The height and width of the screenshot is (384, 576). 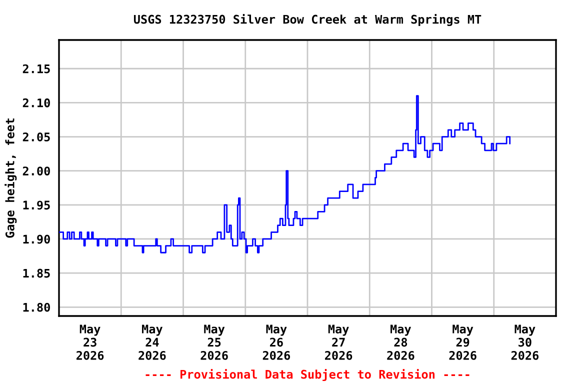 What do you see at coordinates (36, 307) in the screenshot?
I see `y-tick-label: 1.80` at bounding box center [36, 307].